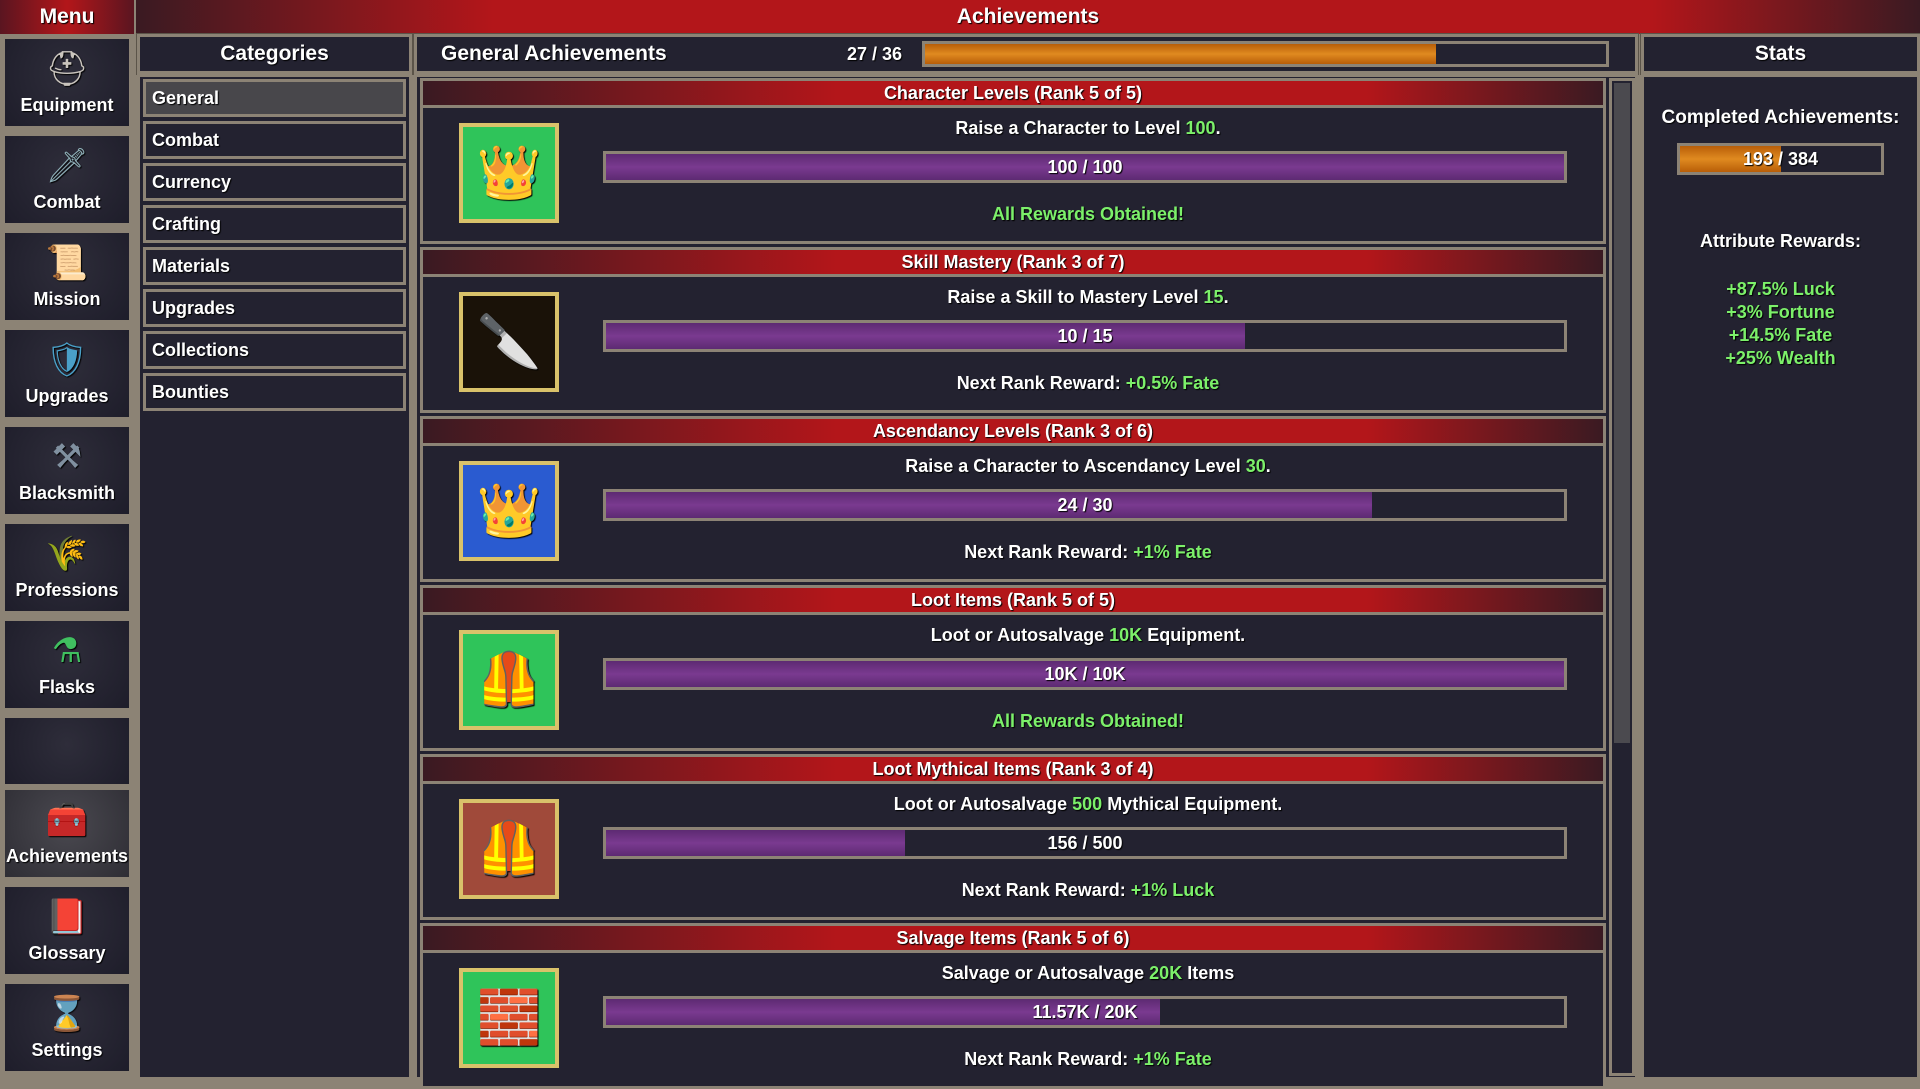  I want to click on attribute-reward: +14.5% Fate, so click(1780, 335).